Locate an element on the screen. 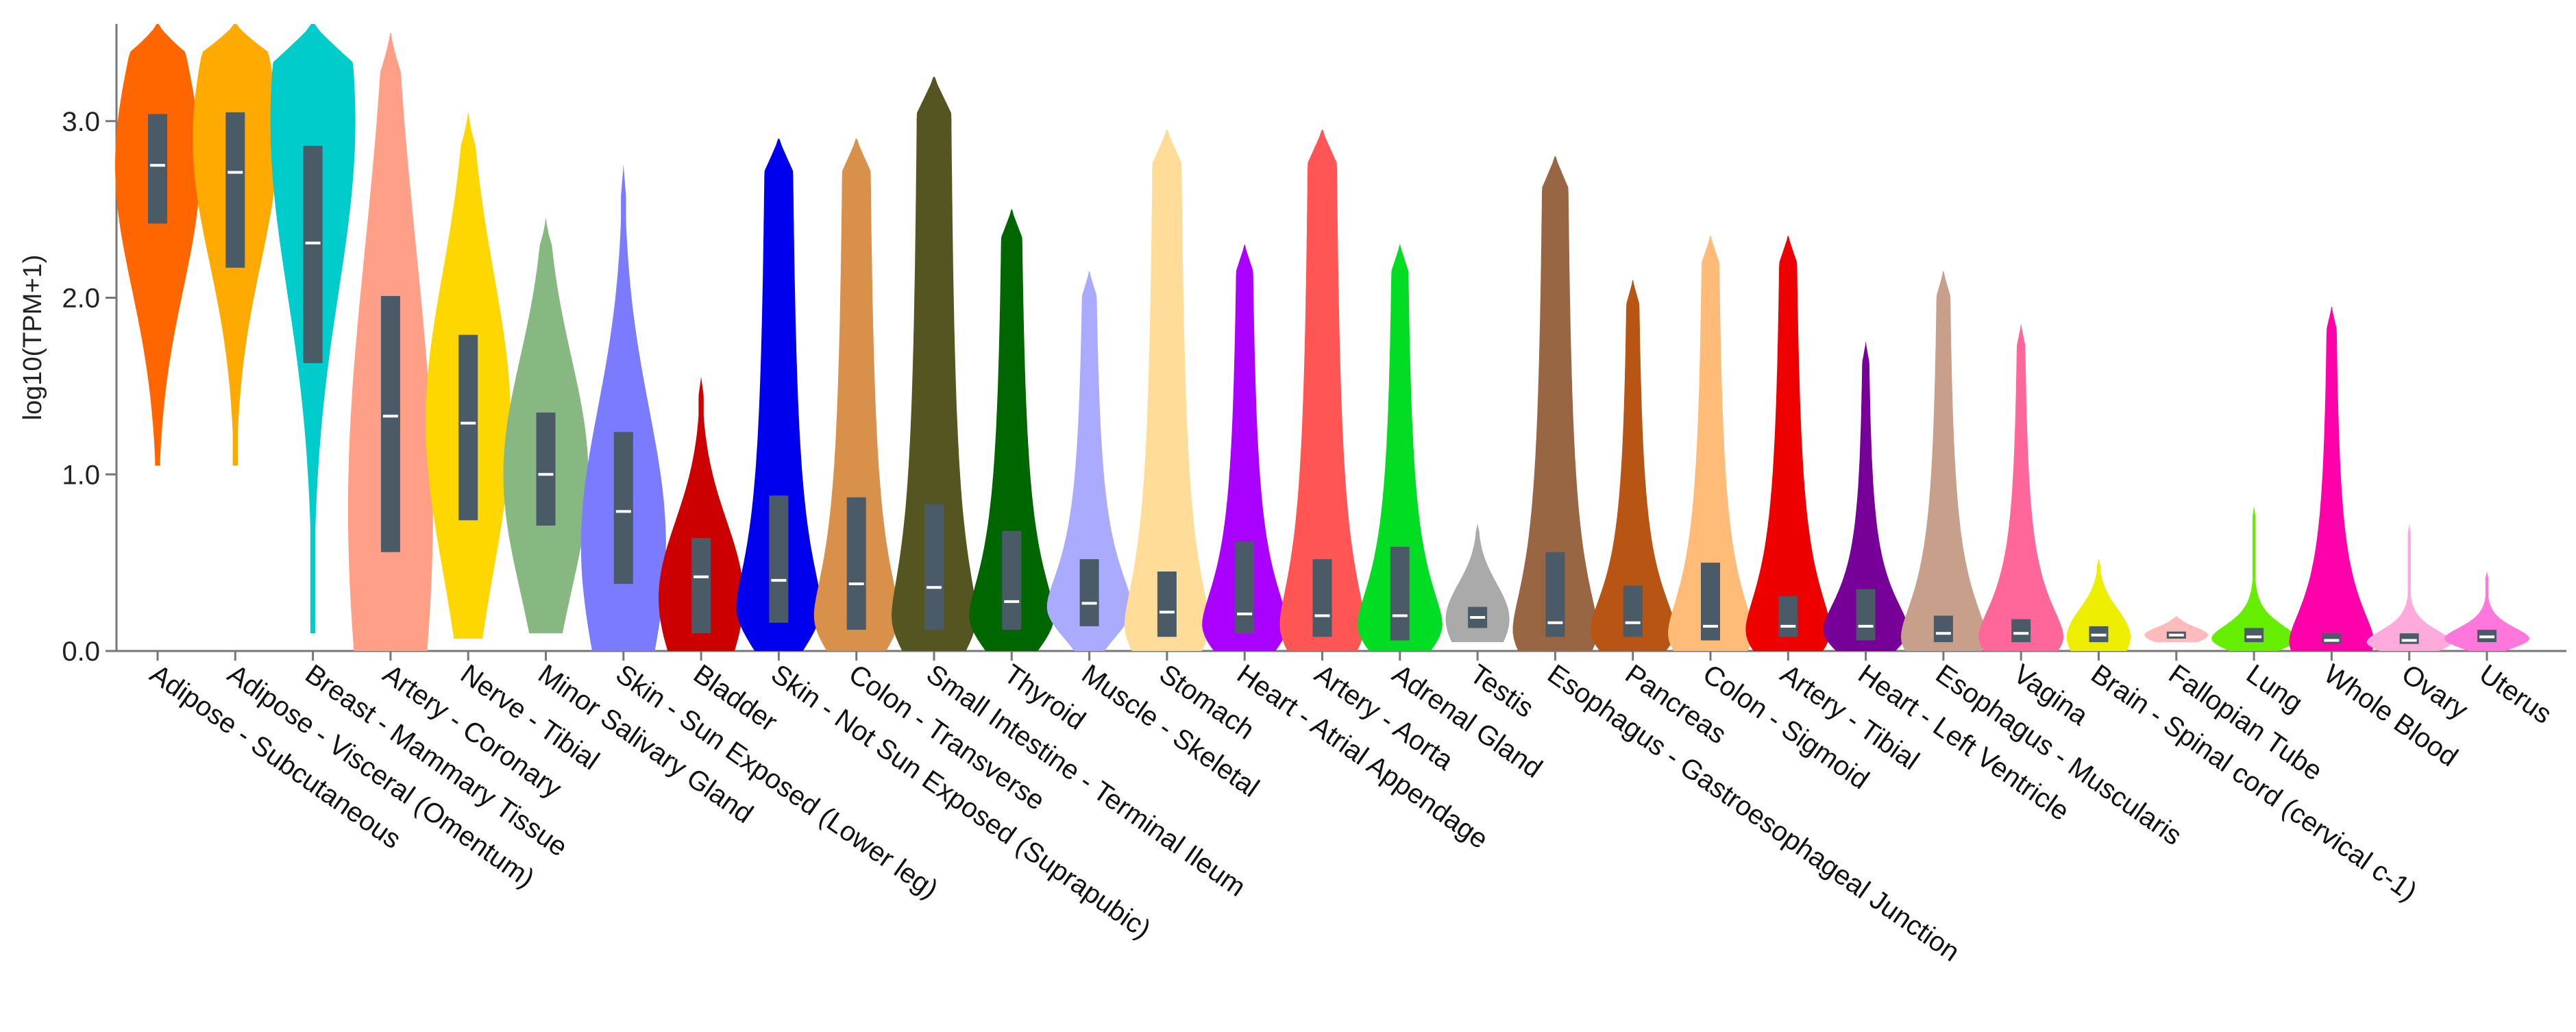  y-tick-label: 3.0 is located at coordinates (81, 122).